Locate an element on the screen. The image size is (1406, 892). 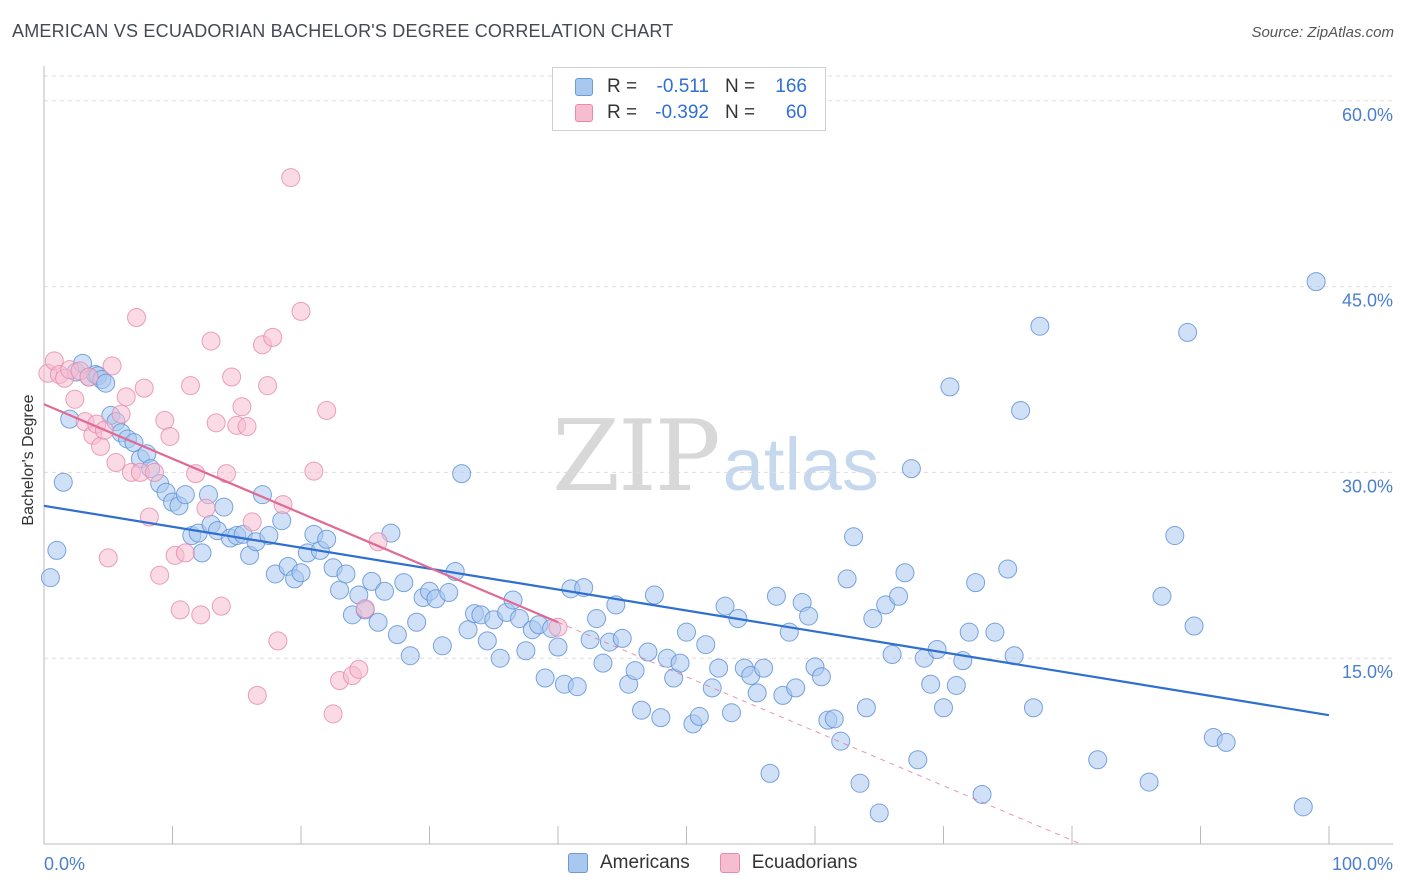
r-value: -0.511 is located at coordinates (682, 86).